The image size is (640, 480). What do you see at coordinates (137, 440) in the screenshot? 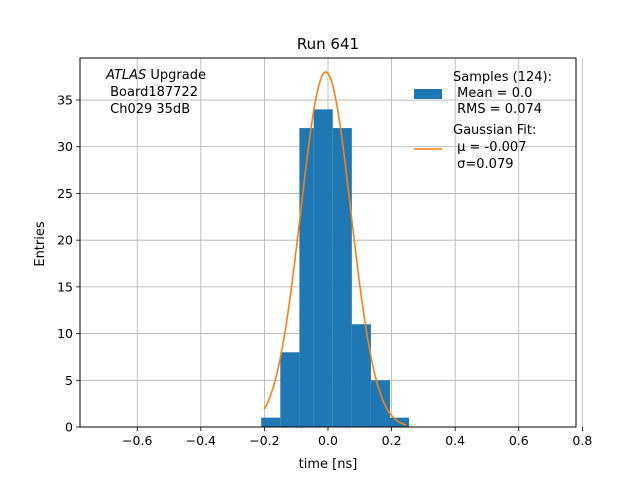
I see `x-tick-label: −0.6` at bounding box center [137, 440].